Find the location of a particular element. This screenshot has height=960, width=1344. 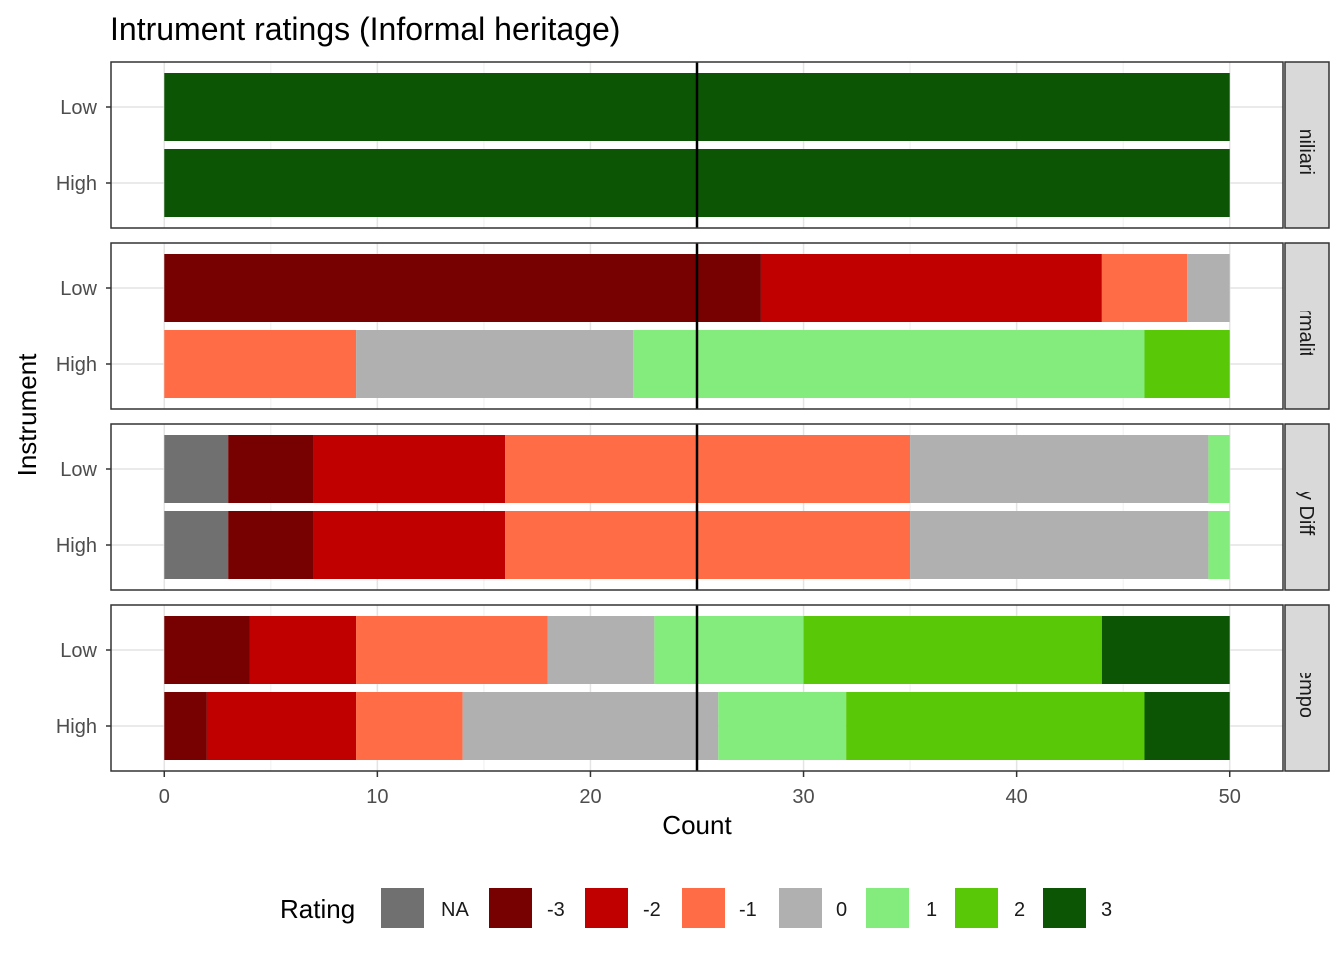

bar-segment-formality-difference-high-rating--2 is located at coordinates (409, 545).